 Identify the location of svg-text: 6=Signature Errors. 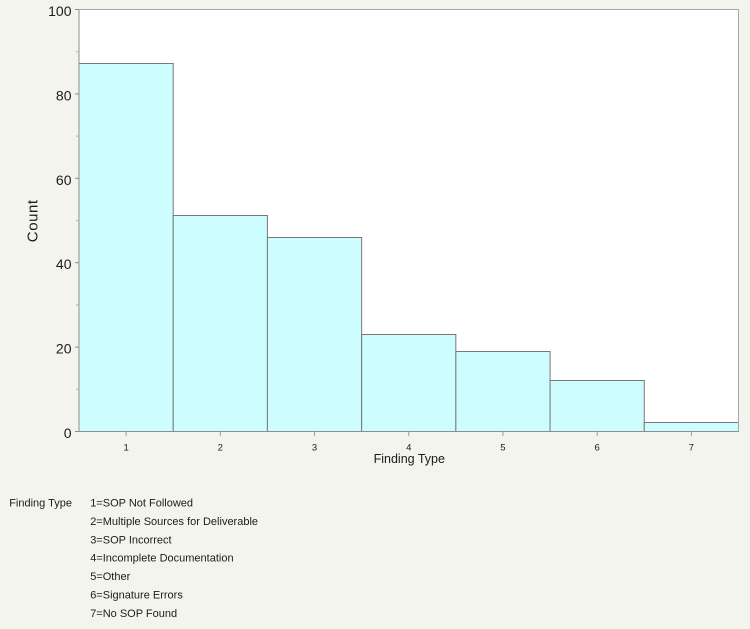
(136, 596).